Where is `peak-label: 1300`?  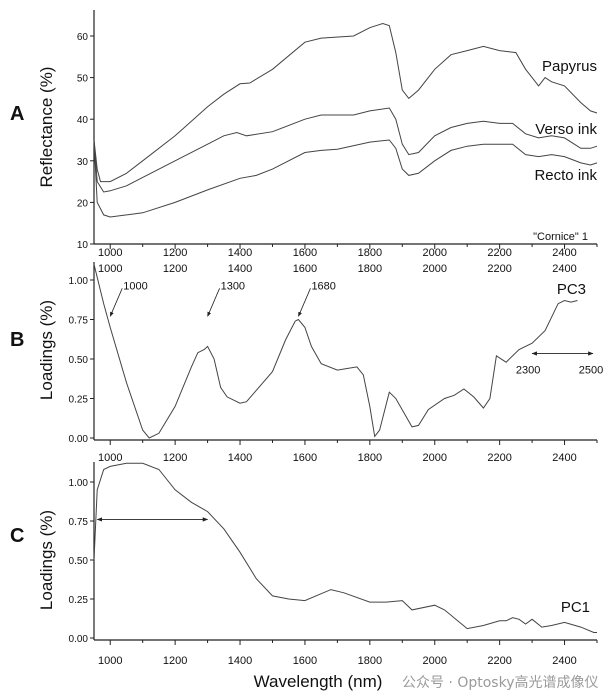 peak-label: 1300 is located at coordinates (233, 286).